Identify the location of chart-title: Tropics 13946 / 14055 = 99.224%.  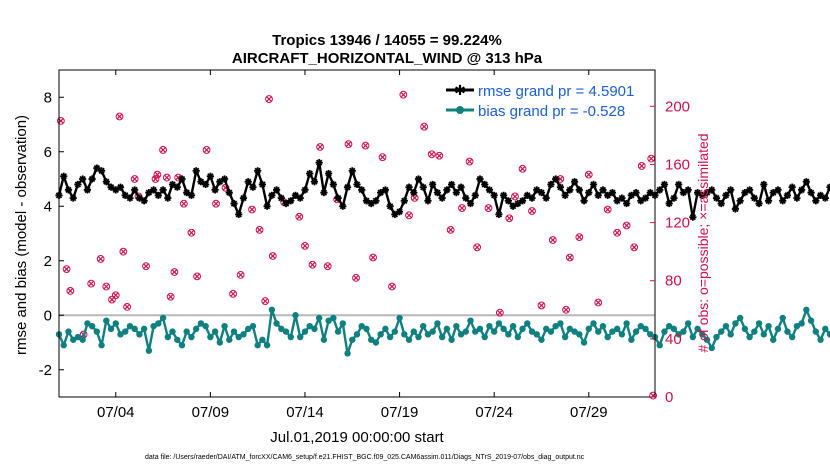
(387, 40).